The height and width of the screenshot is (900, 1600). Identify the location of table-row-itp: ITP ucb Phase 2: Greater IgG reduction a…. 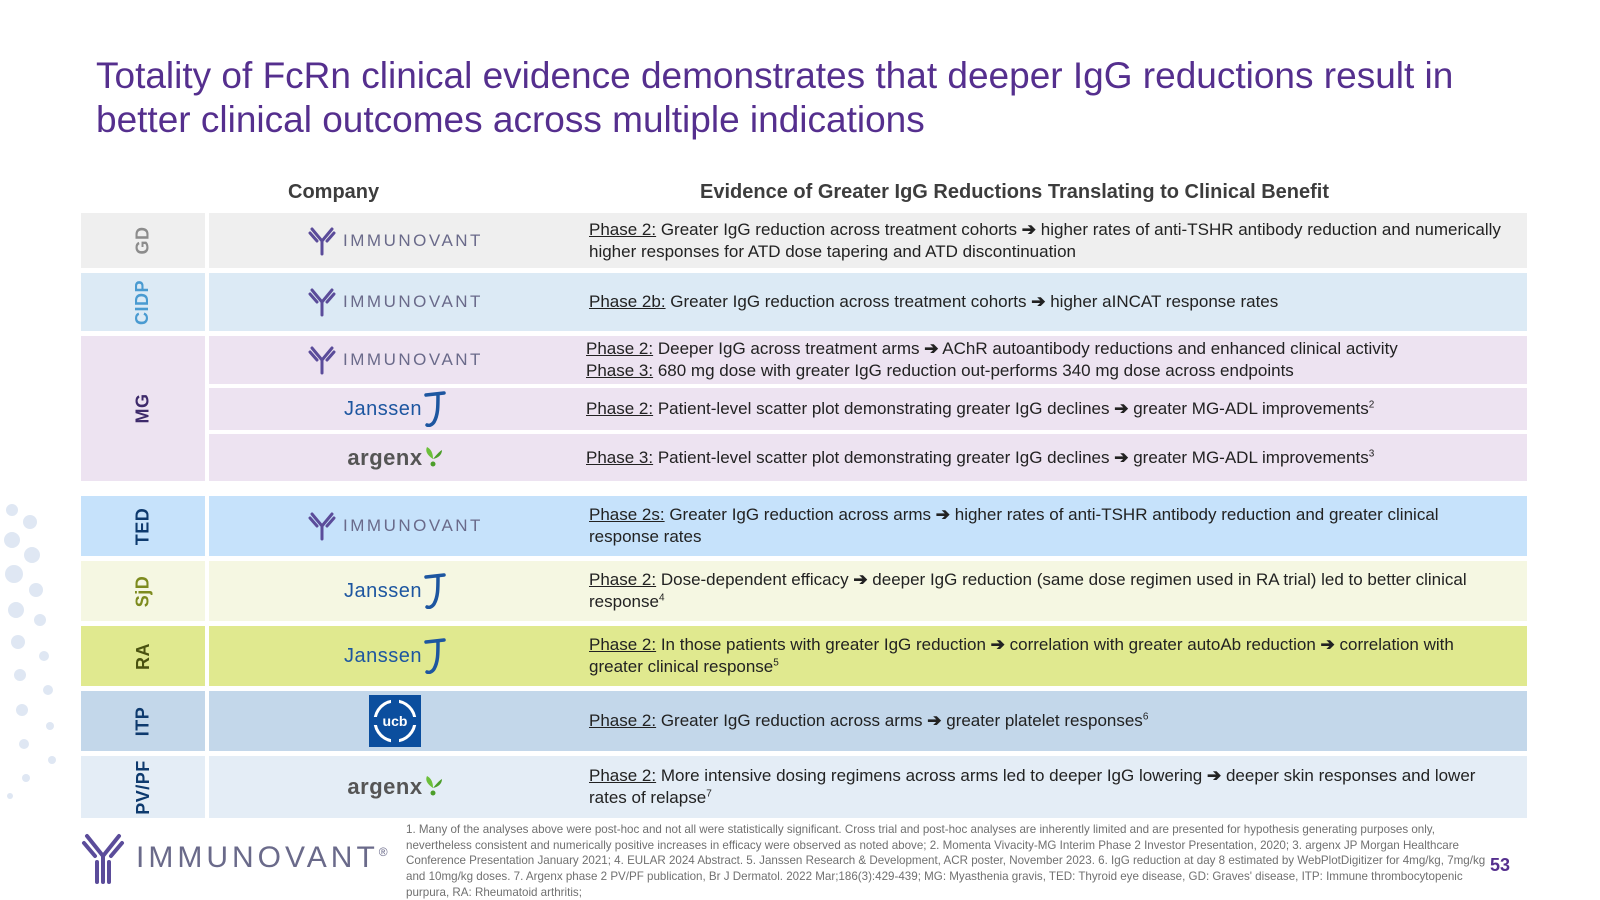
(804, 721).